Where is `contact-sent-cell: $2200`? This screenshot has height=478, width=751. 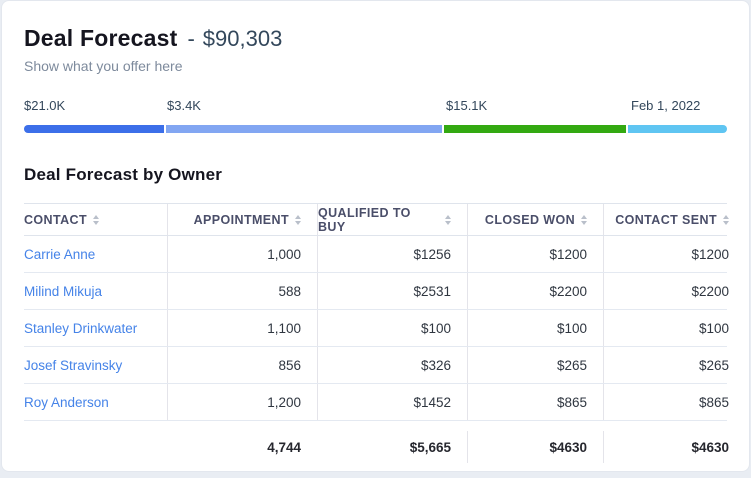
contact-sent-cell: $2200 is located at coordinates (666, 291).